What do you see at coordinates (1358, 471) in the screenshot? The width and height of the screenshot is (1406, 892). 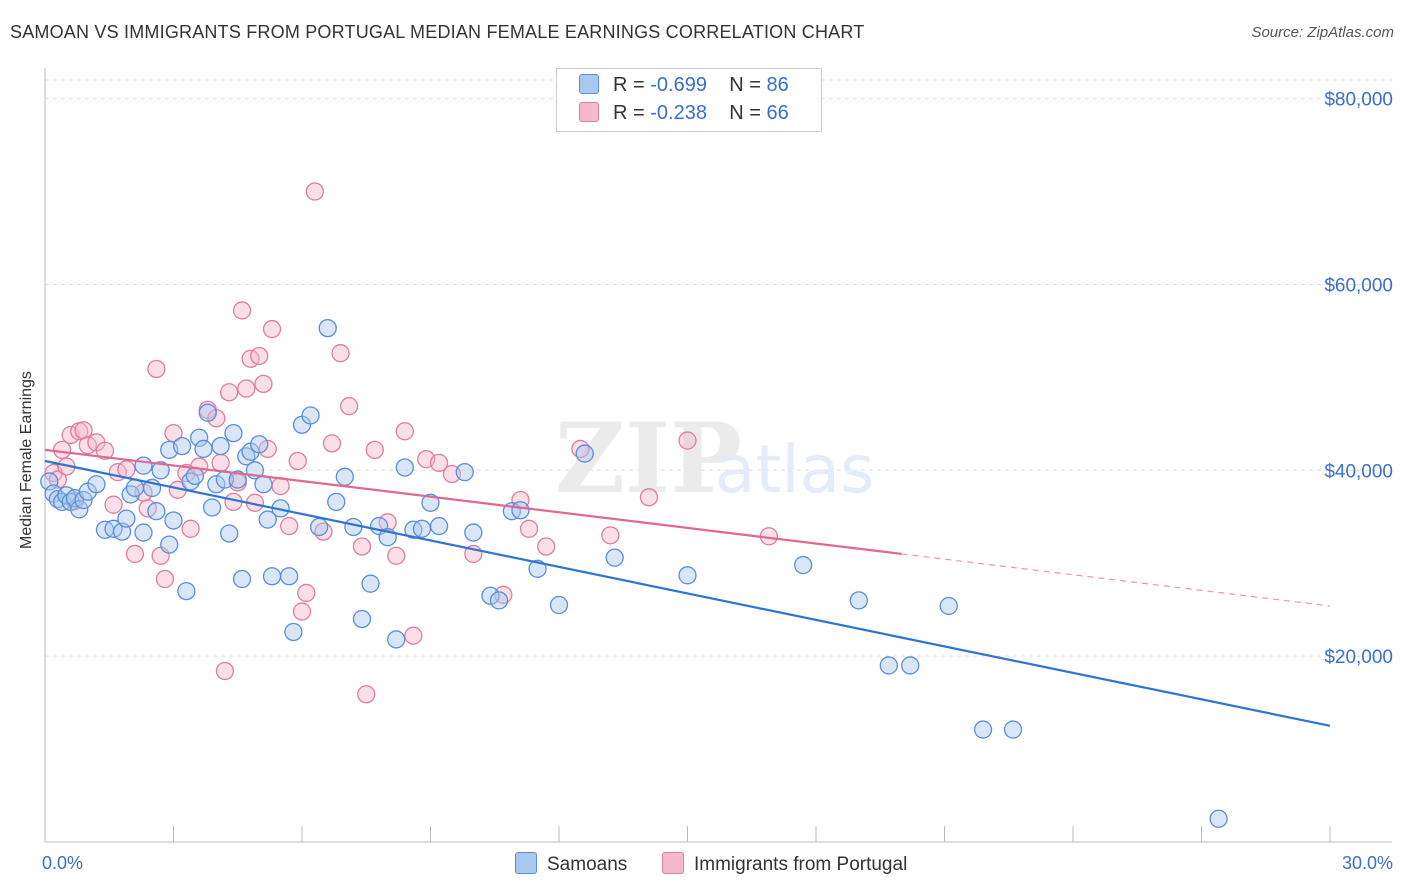 I see `y-tick-label: $40,000` at bounding box center [1358, 471].